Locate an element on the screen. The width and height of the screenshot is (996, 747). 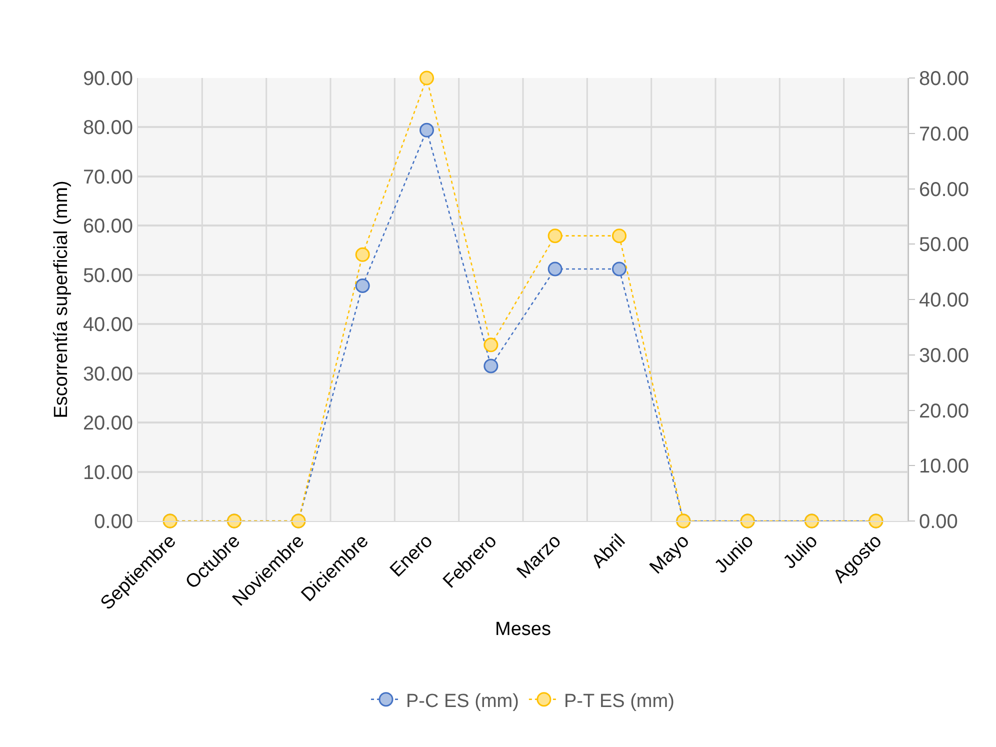
y2-tick-label: 60.00 is located at coordinates (944, 189).